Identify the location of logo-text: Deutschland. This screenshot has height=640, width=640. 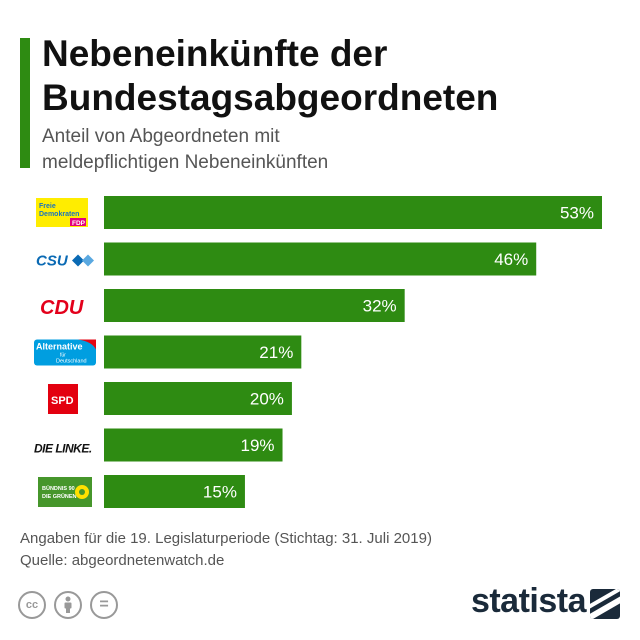
(71, 362).